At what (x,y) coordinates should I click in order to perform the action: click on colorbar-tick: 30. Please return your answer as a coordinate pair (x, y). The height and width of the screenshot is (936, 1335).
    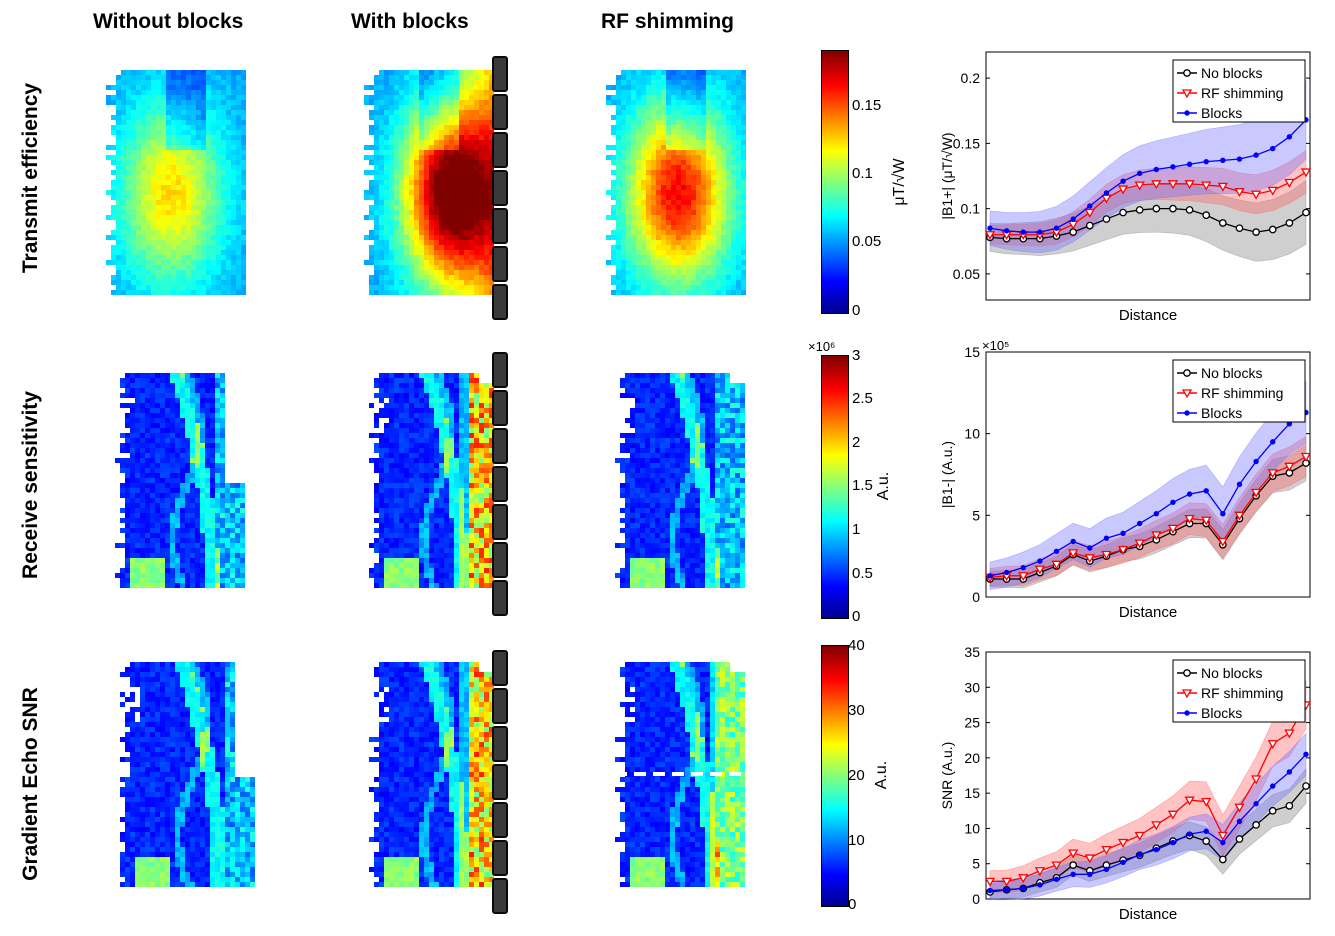
    Looking at the image, I should click on (856, 710).